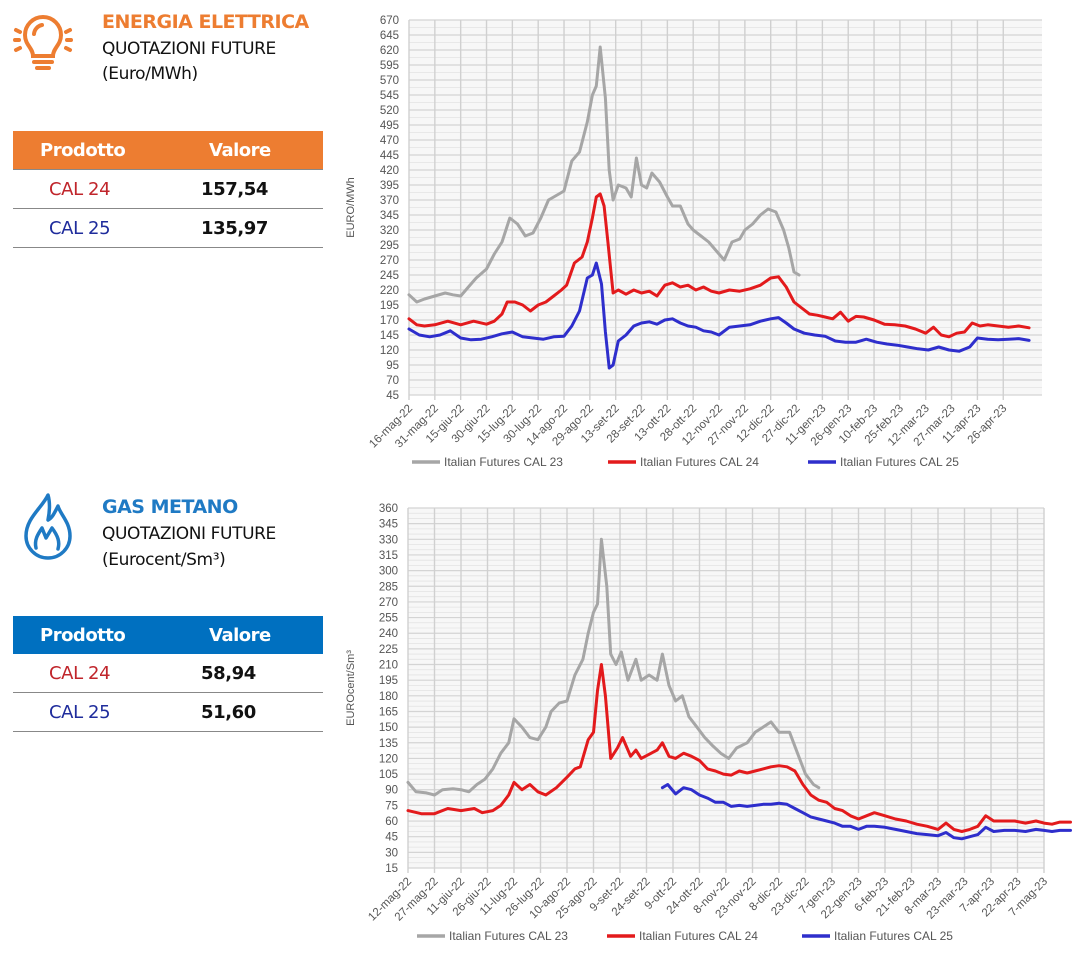 The width and height of the screenshot is (1080, 962). I want to click on energy-subtitle: QUOTAZIONI FUTURE, so click(189, 49).